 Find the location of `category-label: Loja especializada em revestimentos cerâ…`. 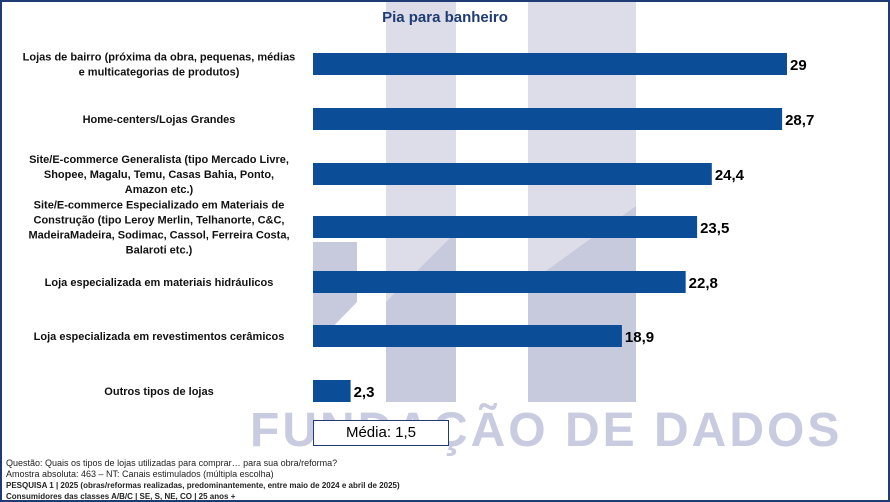

category-label: Loja especializada em revestimentos cerâ… is located at coordinates (159, 337).